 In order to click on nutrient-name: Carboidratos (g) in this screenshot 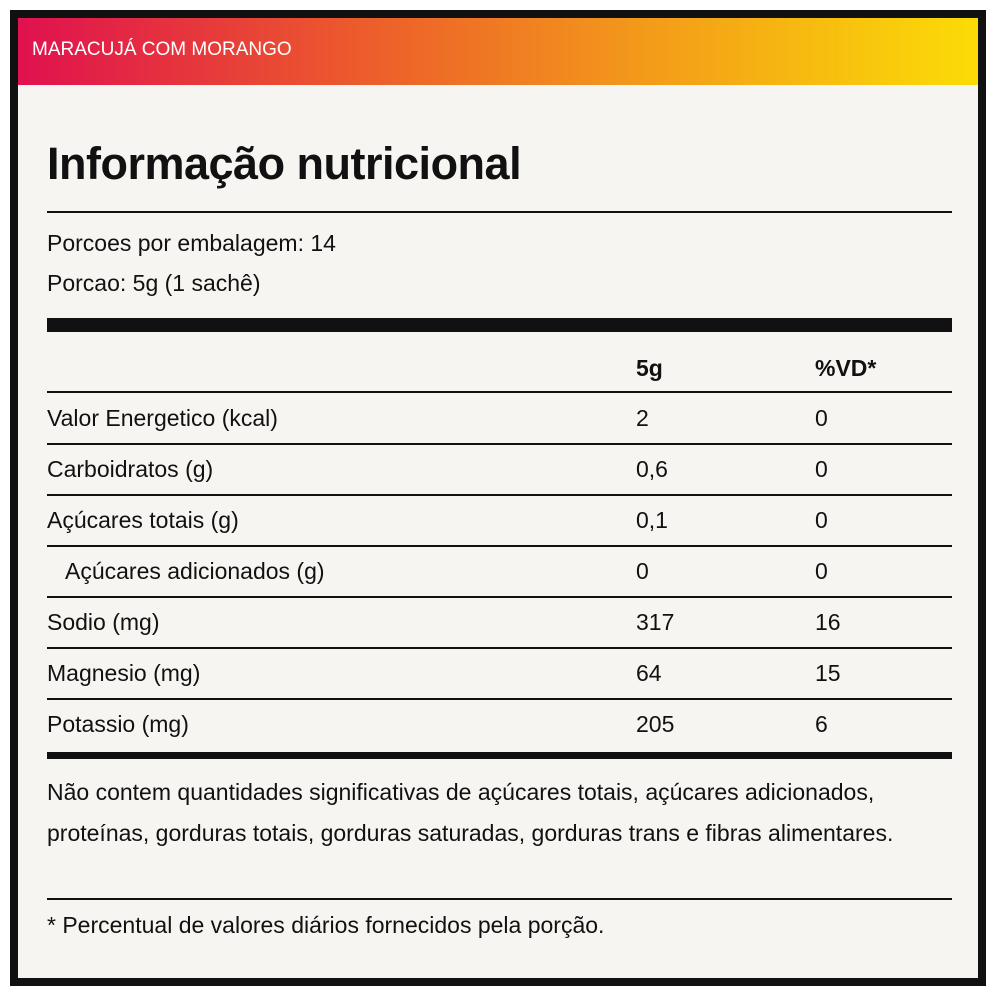, I will do `click(130, 469)`.